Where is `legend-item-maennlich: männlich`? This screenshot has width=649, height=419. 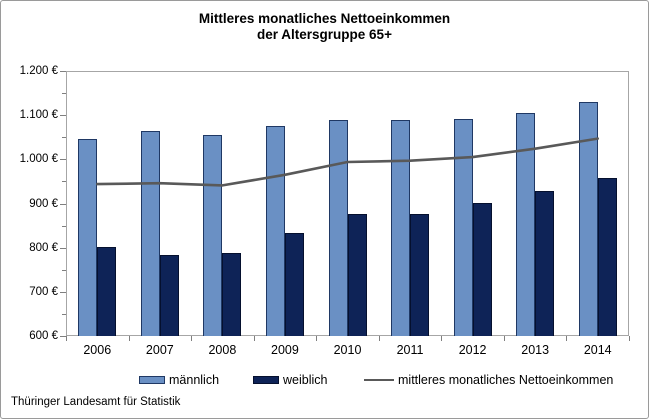
legend-item-maennlich: männlich is located at coordinates (179, 380).